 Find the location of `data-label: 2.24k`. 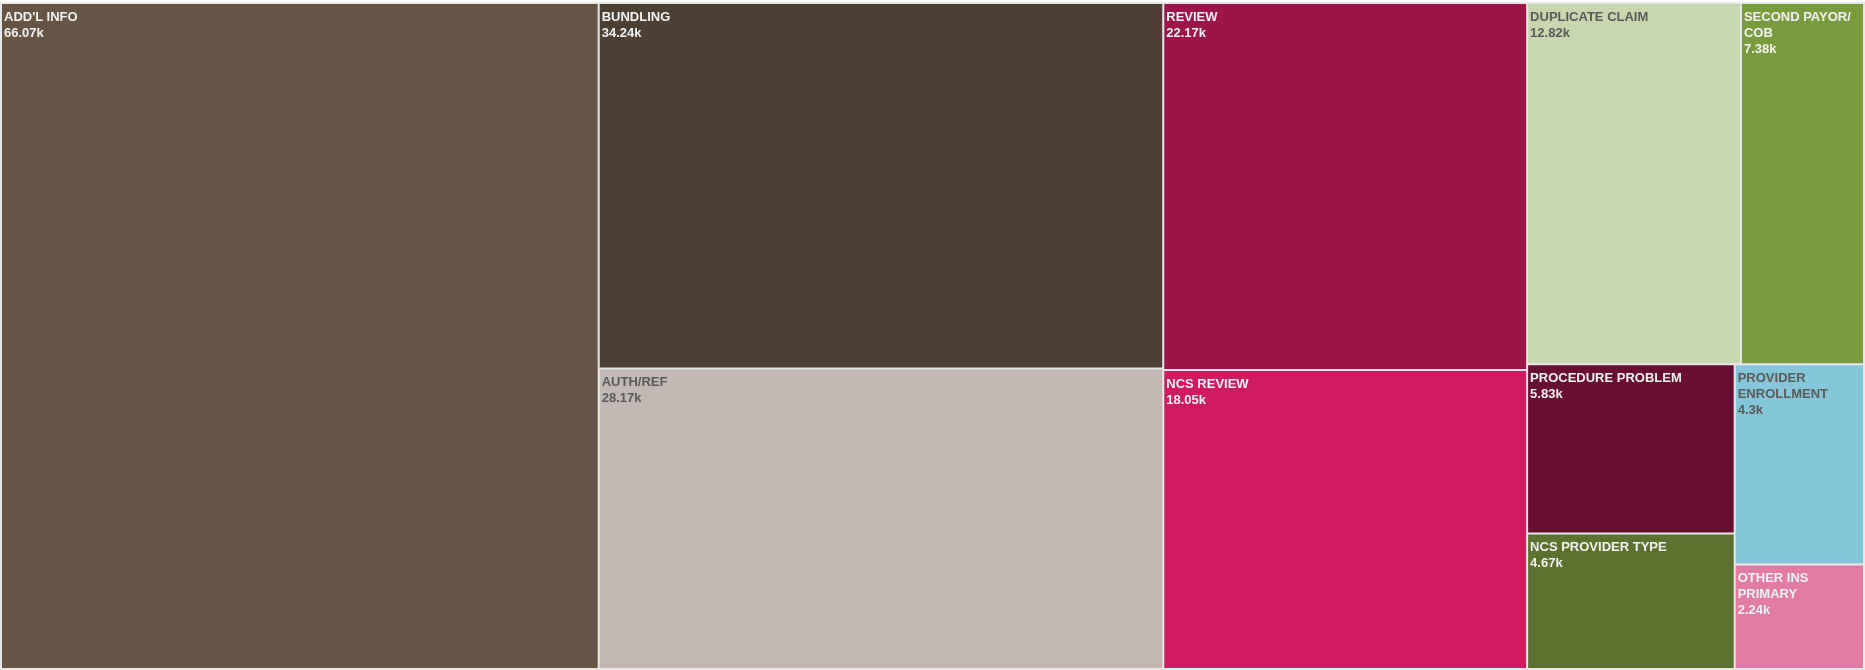

data-label: 2.24k is located at coordinates (1754, 610).